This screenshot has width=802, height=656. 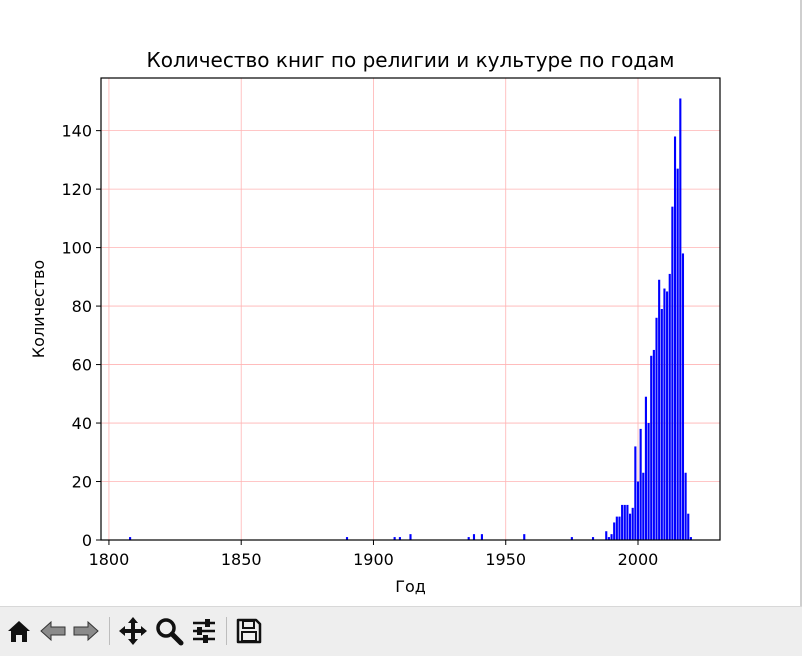 I want to click on configure-subplots-button, so click(x=204, y=631).